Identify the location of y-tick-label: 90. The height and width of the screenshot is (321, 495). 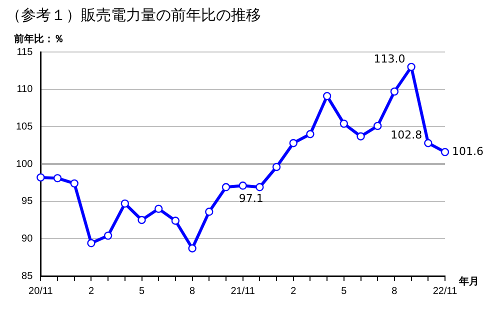
(28, 238).